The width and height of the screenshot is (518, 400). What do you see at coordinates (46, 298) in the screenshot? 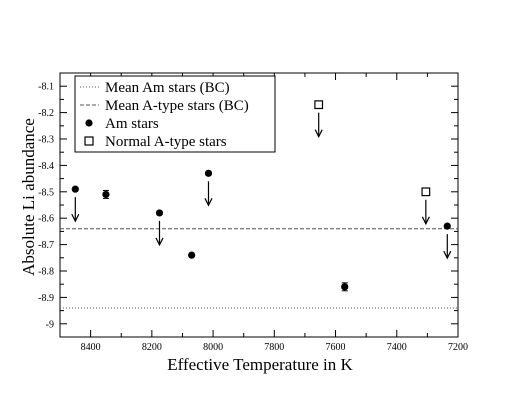
I see `y-tick-label: -8.9` at bounding box center [46, 298].